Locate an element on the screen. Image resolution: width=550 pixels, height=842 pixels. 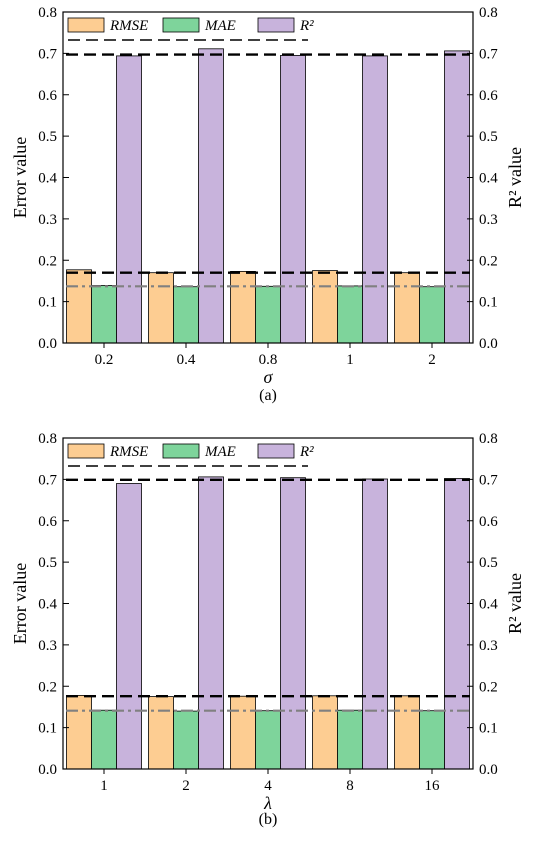
x-axis-label: σ is located at coordinates (269, 377).